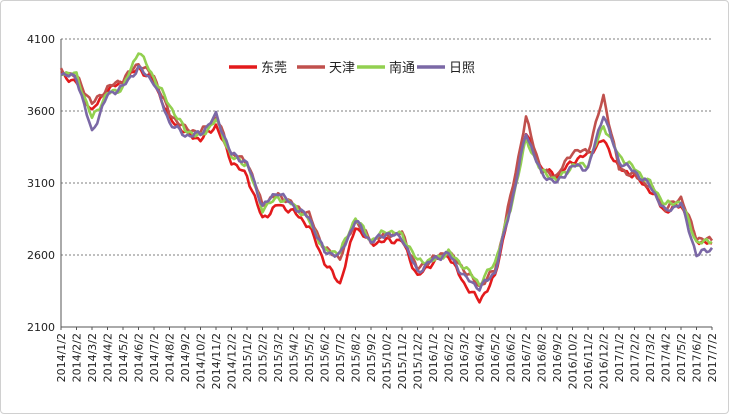  What do you see at coordinates (342, 68) in the screenshot?
I see `legend-label-1: 天津` at bounding box center [342, 68].